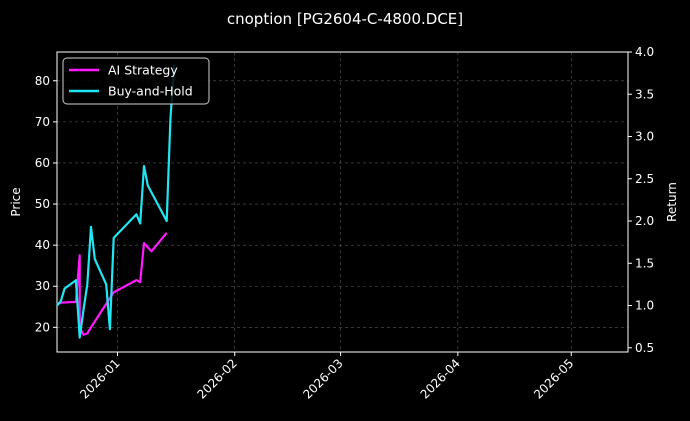  I want to click on y-tick-label: 70, so click(42, 122).